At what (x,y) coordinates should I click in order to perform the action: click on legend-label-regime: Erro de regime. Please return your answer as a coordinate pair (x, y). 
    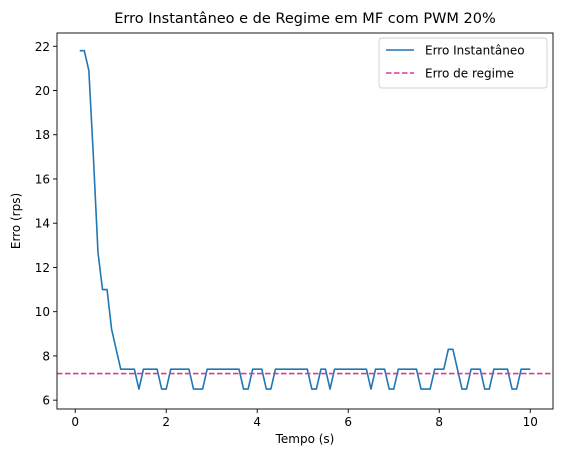
    Looking at the image, I should click on (469, 74).